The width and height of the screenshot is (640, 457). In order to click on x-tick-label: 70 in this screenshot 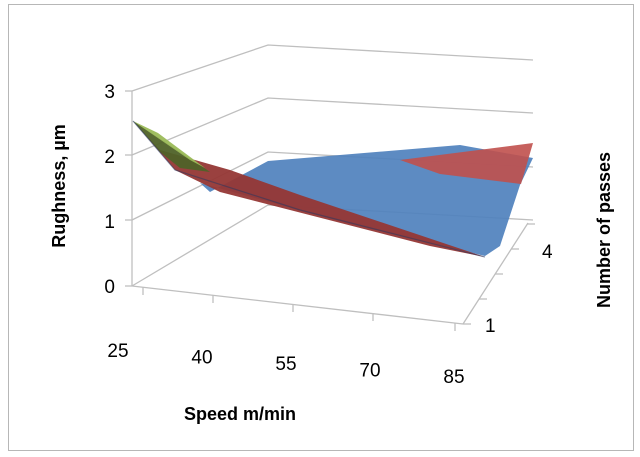, I will do `click(369, 371)`.